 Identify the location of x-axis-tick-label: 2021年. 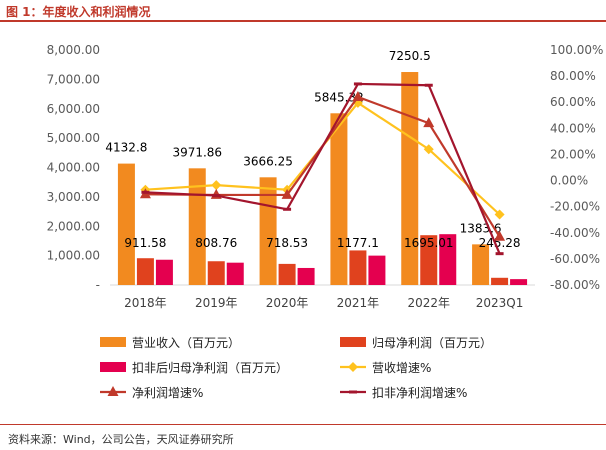
(358, 303).